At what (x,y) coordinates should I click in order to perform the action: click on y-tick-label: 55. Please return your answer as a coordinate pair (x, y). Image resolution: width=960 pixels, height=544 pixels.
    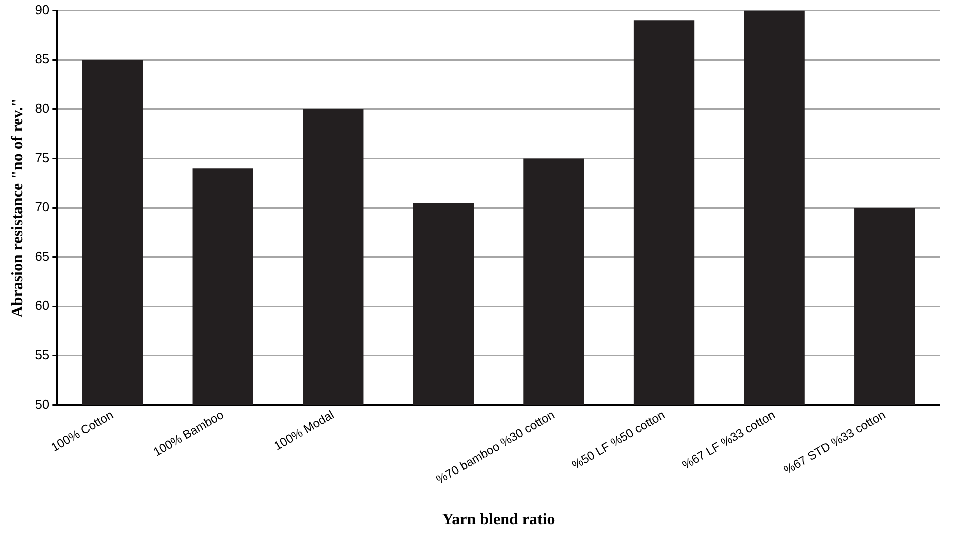
    Looking at the image, I should click on (42, 355).